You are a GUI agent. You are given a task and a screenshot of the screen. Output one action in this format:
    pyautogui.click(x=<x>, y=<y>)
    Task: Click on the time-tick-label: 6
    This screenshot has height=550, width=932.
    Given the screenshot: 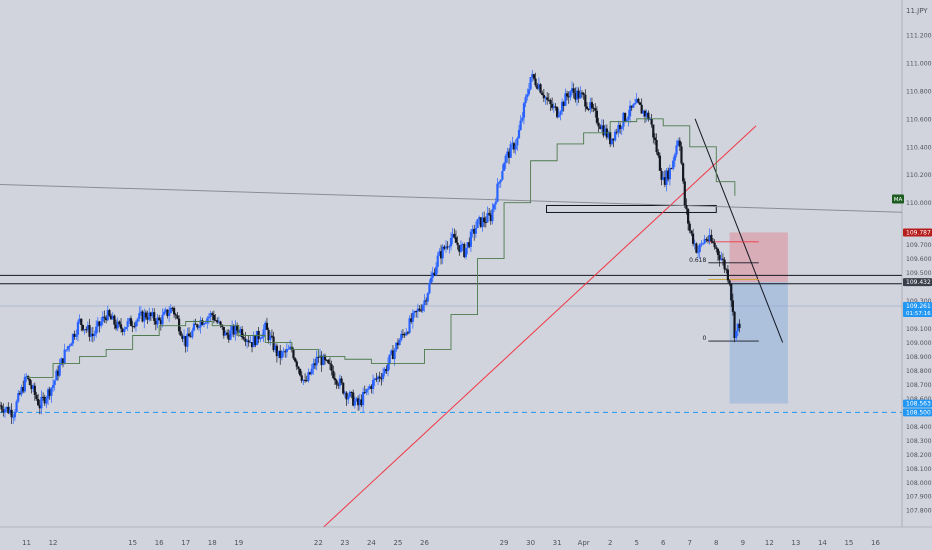 What is the action you would take?
    pyautogui.click(x=663, y=543)
    